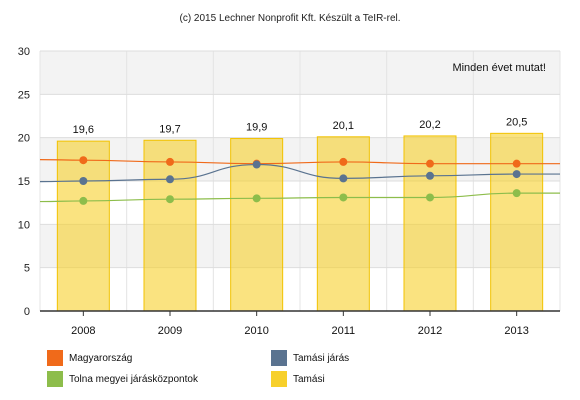  I want to click on data-label: 19,9, so click(256, 128).